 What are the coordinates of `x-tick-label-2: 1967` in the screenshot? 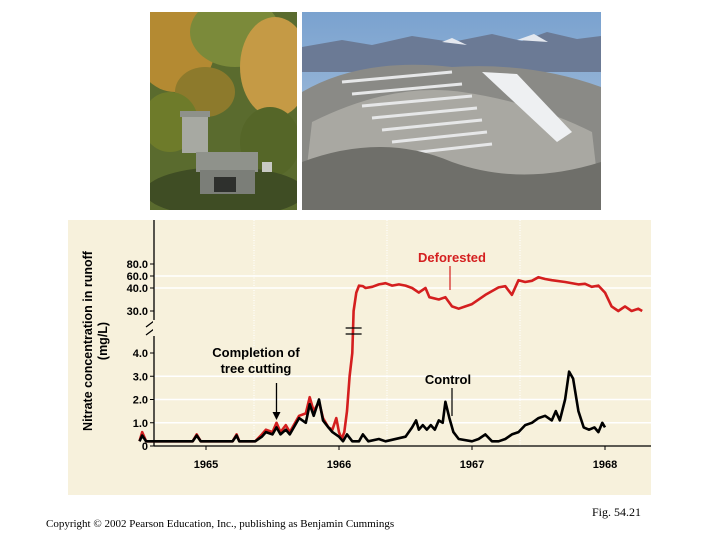 It's located at (472, 465).